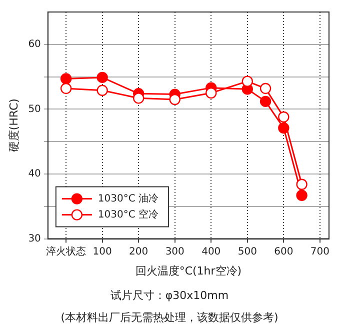  What do you see at coordinates (66, 251) in the screenshot?
I see `x-tick-label: 淬火状态` at bounding box center [66, 251].